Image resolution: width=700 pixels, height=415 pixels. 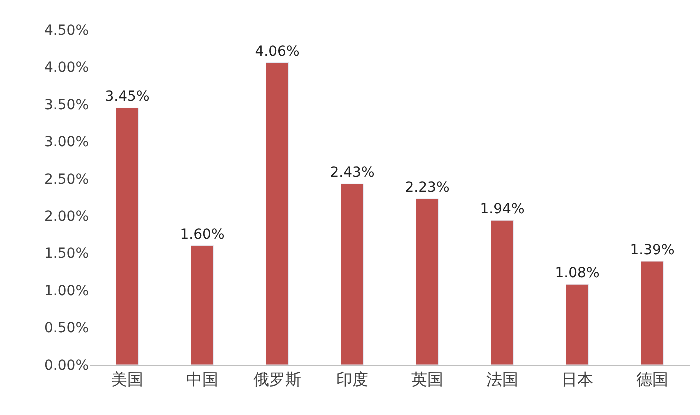 I want to click on data-label: 1.94%, so click(x=502, y=210).